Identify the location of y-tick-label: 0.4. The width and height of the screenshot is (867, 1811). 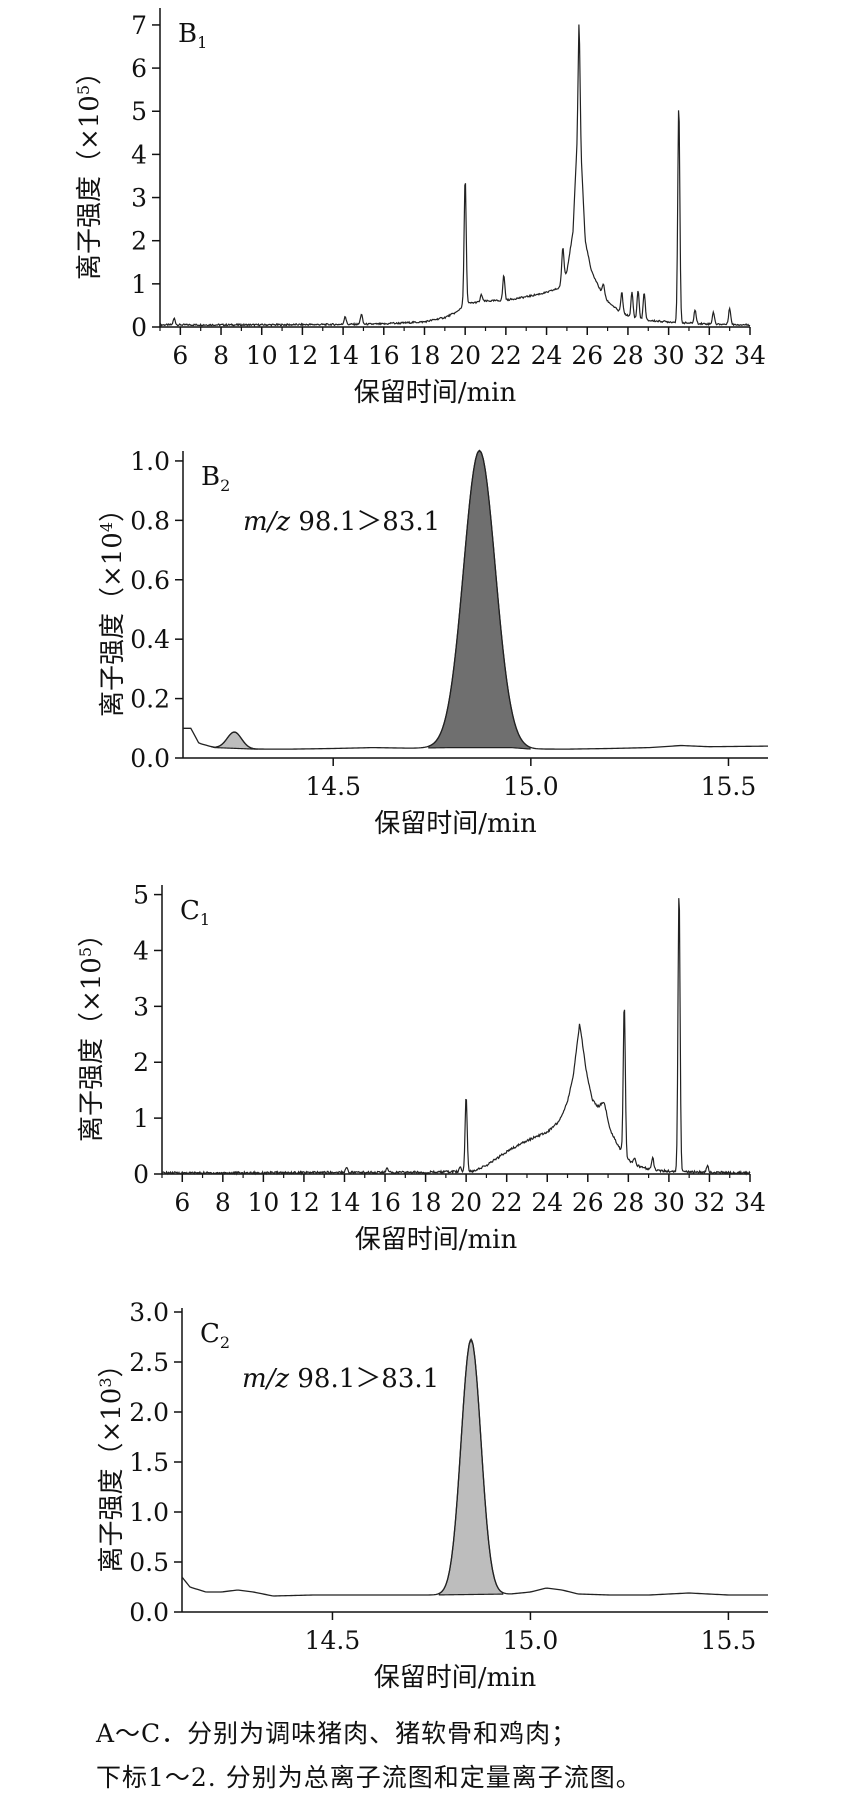
(150, 639).